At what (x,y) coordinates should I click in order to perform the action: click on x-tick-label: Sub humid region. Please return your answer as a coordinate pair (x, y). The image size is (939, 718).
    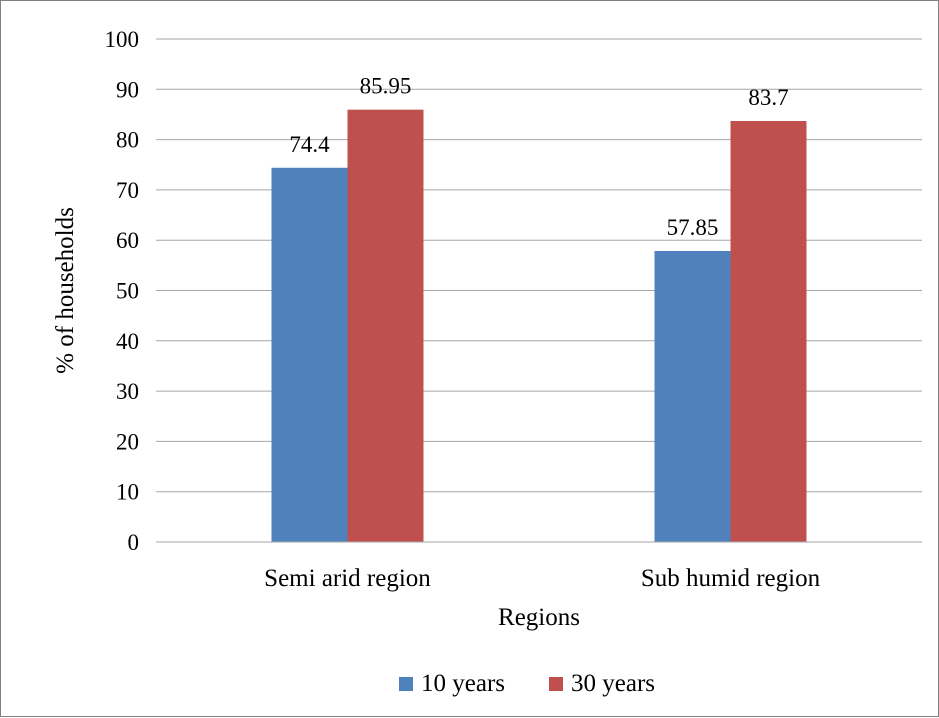
    Looking at the image, I should click on (731, 578).